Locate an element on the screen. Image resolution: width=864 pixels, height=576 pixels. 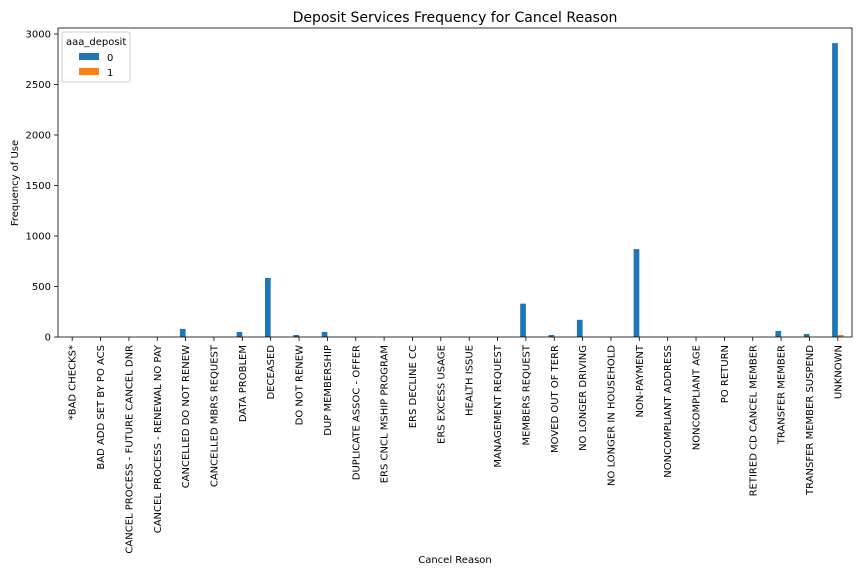
y-tick-label-0: 0 is located at coordinates (48, 338).